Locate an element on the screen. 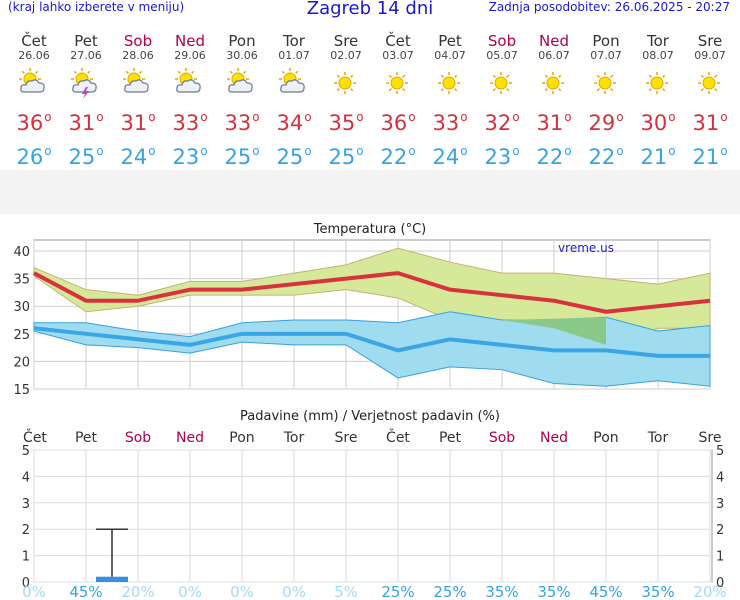 The width and height of the screenshot is (740, 600). precip-day-label: Ned is located at coordinates (554, 438).